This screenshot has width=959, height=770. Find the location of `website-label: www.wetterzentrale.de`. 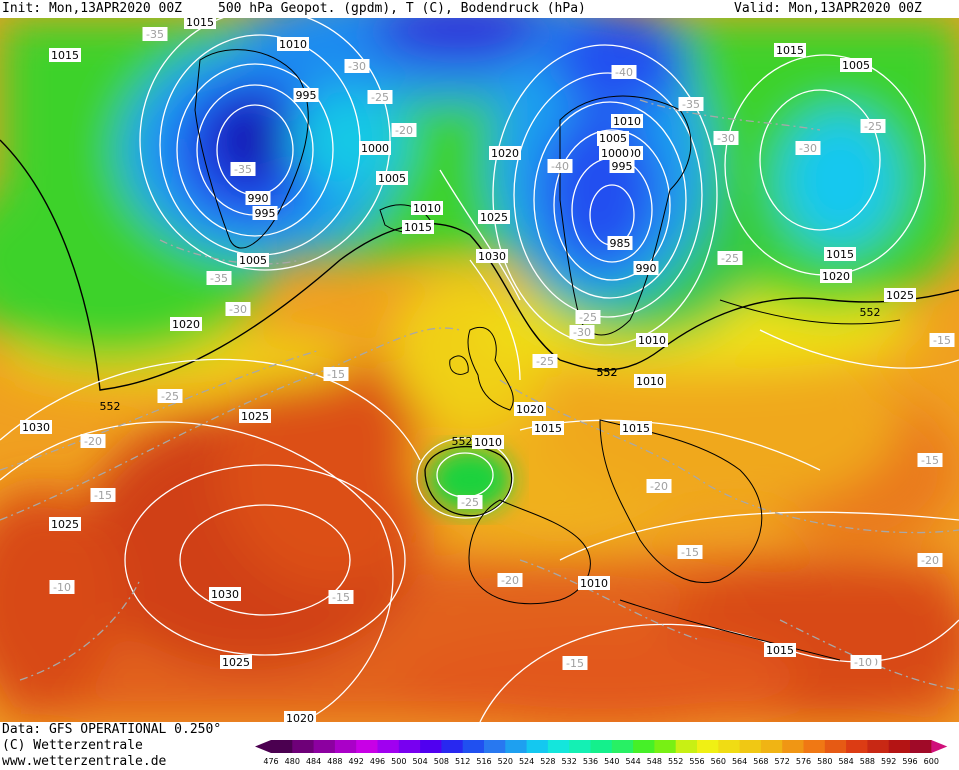

website-label: www.wetterzentrale.de is located at coordinates (84, 761).